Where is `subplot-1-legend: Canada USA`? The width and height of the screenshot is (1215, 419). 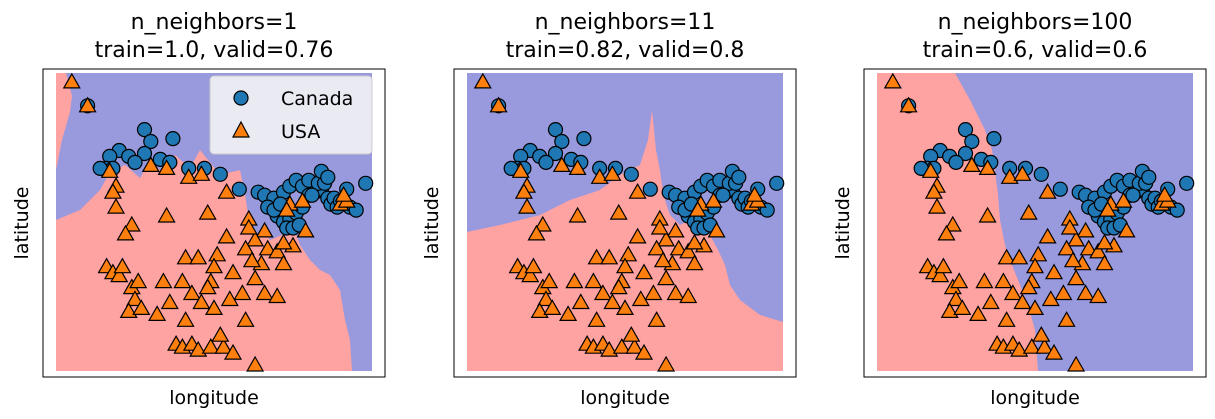
subplot-1-legend: Canada USA is located at coordinates (291, 115).